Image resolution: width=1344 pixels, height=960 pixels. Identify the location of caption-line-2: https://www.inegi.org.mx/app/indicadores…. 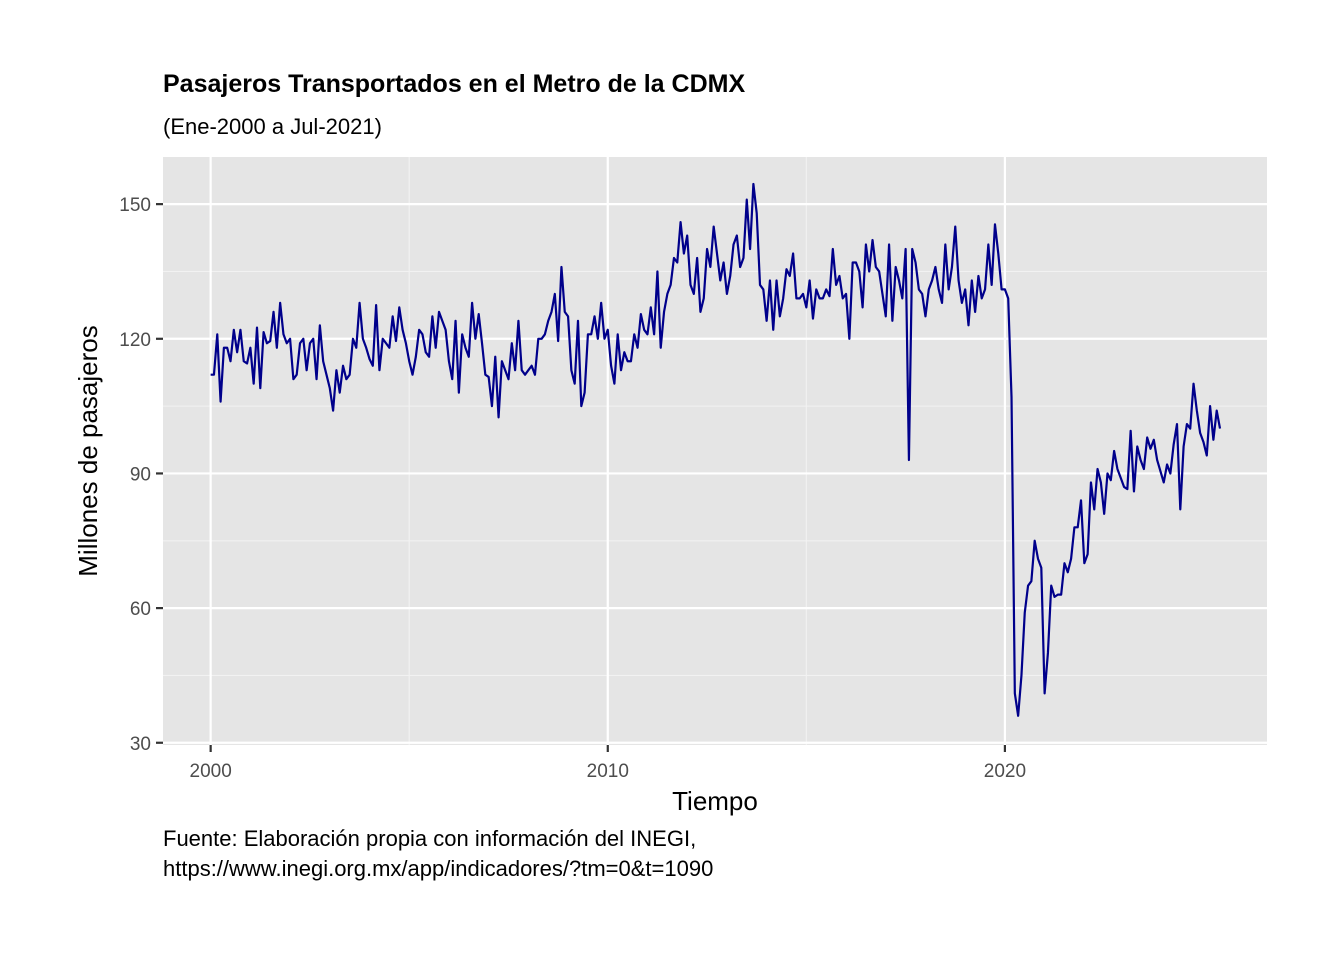
(438, 868).